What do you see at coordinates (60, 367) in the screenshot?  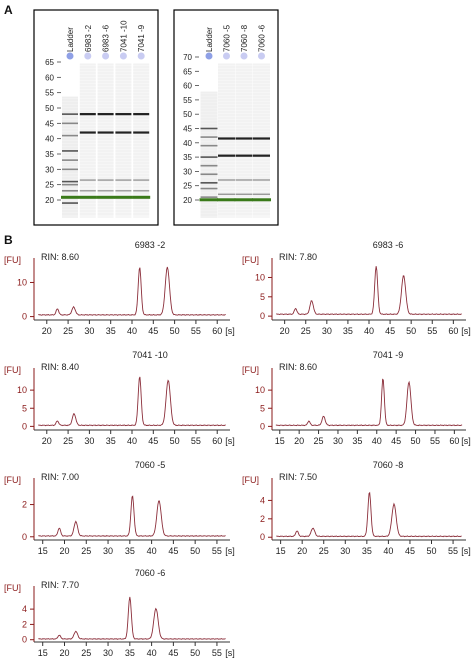 I see `rin-value: RIN: 8.40` at bounding box center [60, 367].